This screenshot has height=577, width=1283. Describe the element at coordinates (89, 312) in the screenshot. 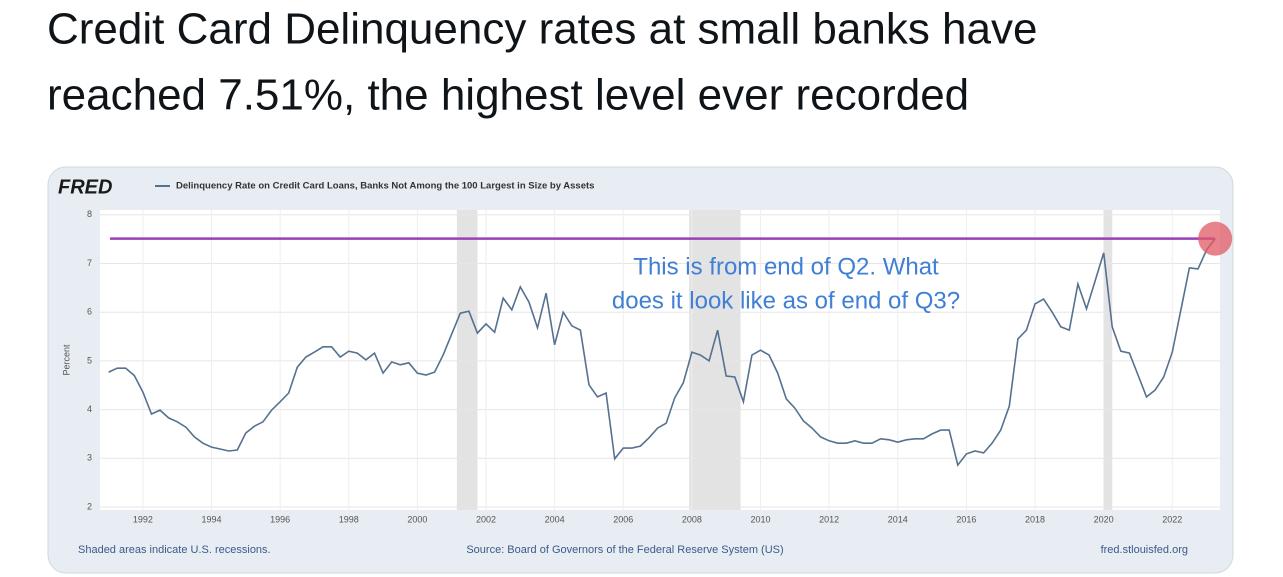

I see `y-tick-label: 6` at that location.